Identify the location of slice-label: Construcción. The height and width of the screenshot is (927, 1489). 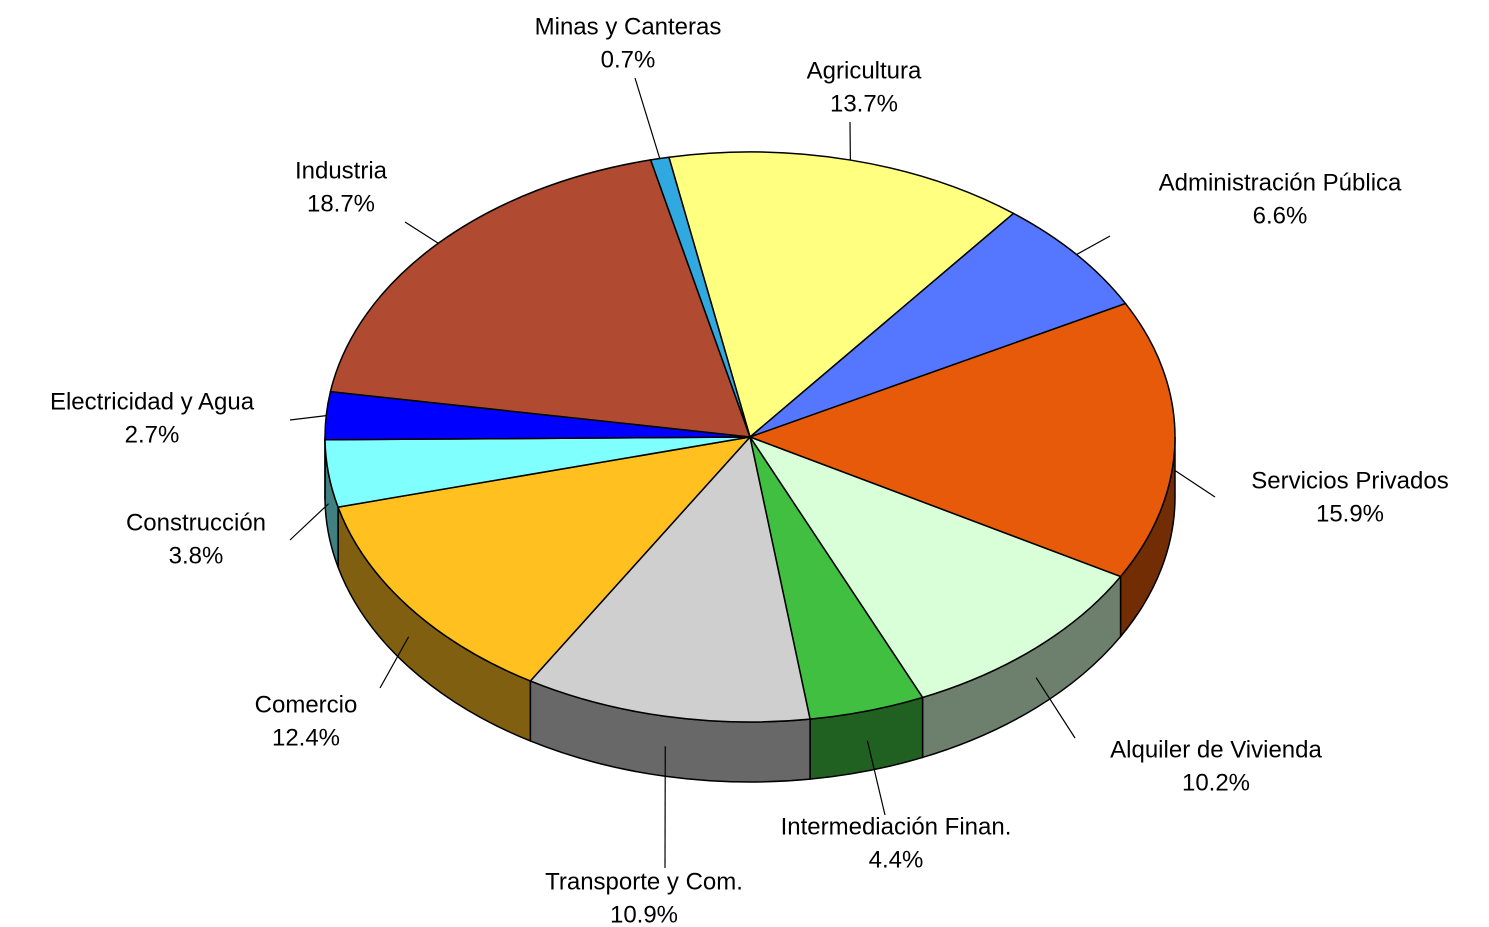
(196, 522).